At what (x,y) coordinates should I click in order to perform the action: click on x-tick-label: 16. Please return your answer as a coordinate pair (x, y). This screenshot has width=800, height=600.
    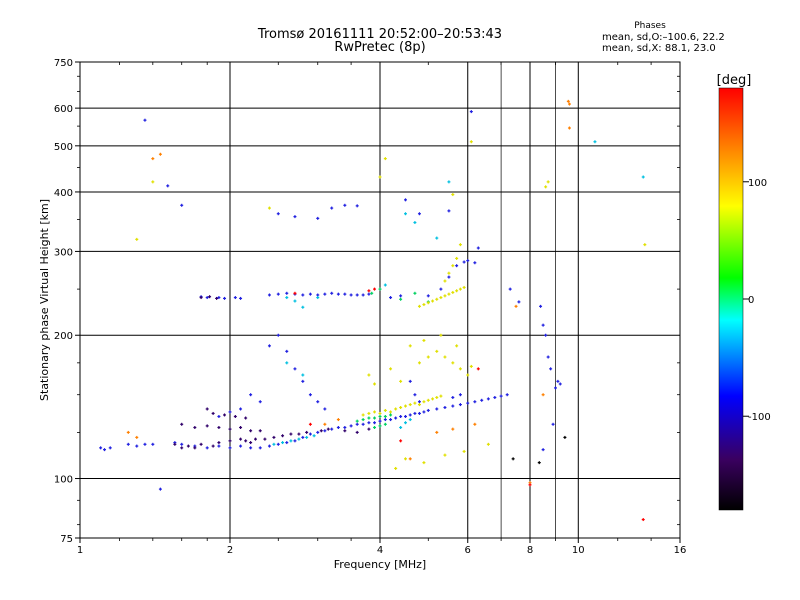
    Looking at the image, I should click on (680, 550).